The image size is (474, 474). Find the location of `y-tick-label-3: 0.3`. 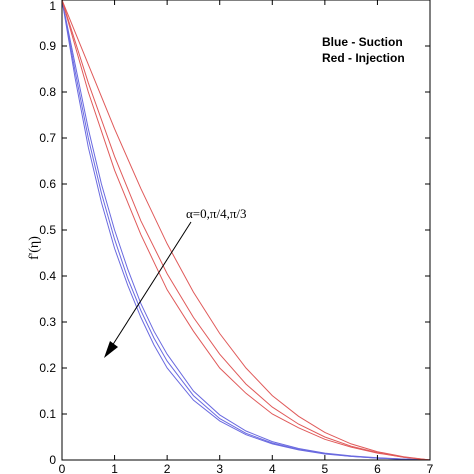

y-tick-label-3: 0.3 is located at coordinates (47, 322).